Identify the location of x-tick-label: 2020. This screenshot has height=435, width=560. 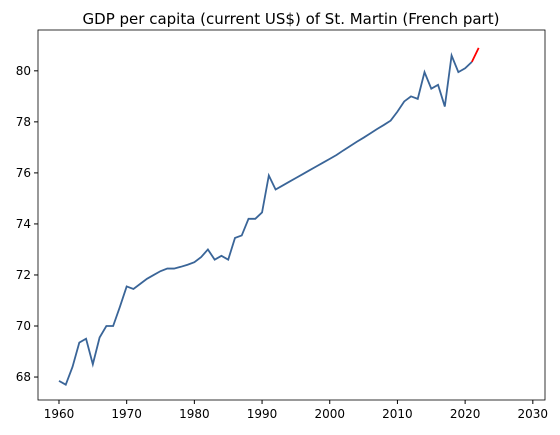
(465, 414).